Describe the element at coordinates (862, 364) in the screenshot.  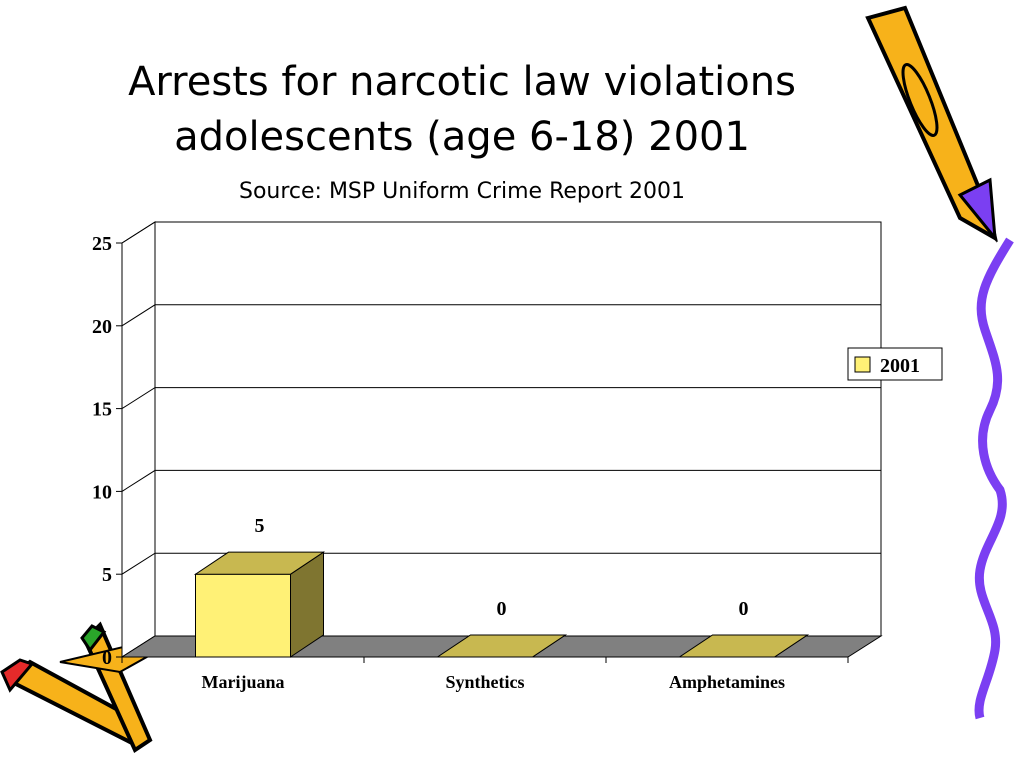
I see `legend-swatch` at that location.